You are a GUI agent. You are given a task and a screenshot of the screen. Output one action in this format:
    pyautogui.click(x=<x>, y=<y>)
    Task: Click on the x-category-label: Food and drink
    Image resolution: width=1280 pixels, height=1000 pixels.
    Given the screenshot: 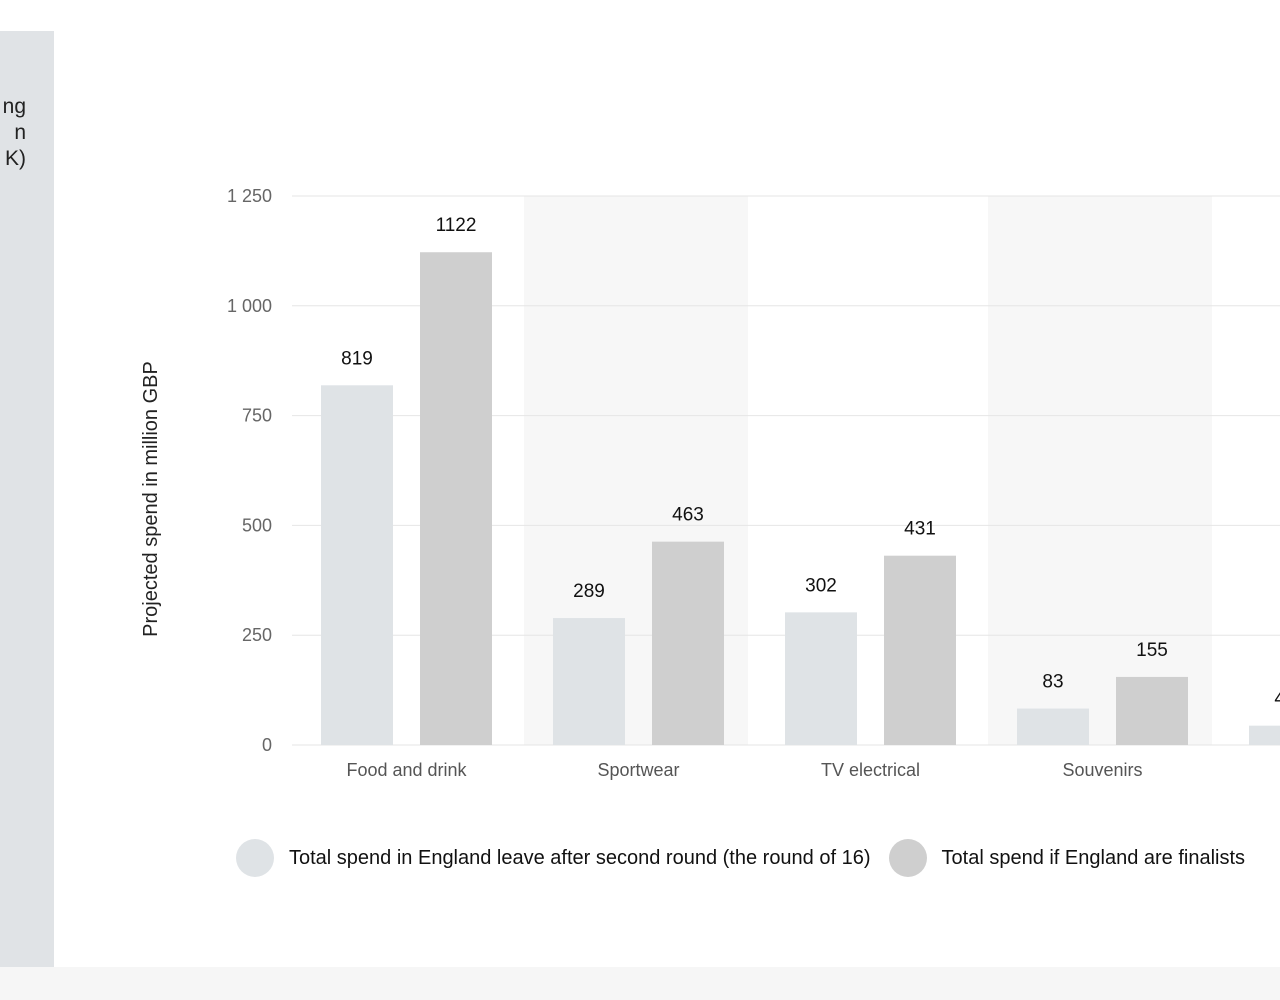 What is the action you would take?
    pyautogui.click(x=406, y=770)
    